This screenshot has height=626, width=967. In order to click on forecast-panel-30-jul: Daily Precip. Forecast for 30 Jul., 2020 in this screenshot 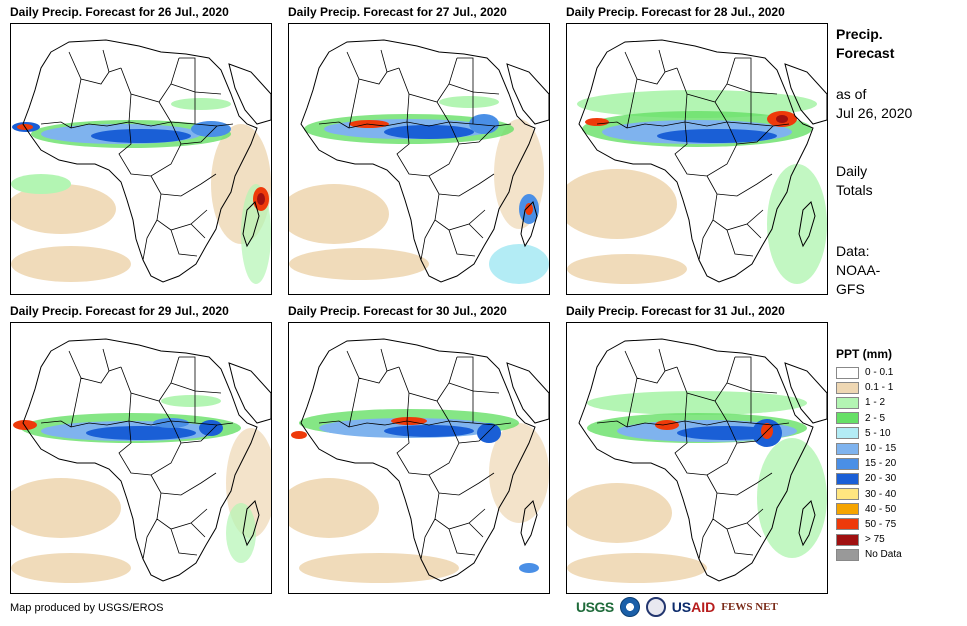, I will do `click(419, 449)`.